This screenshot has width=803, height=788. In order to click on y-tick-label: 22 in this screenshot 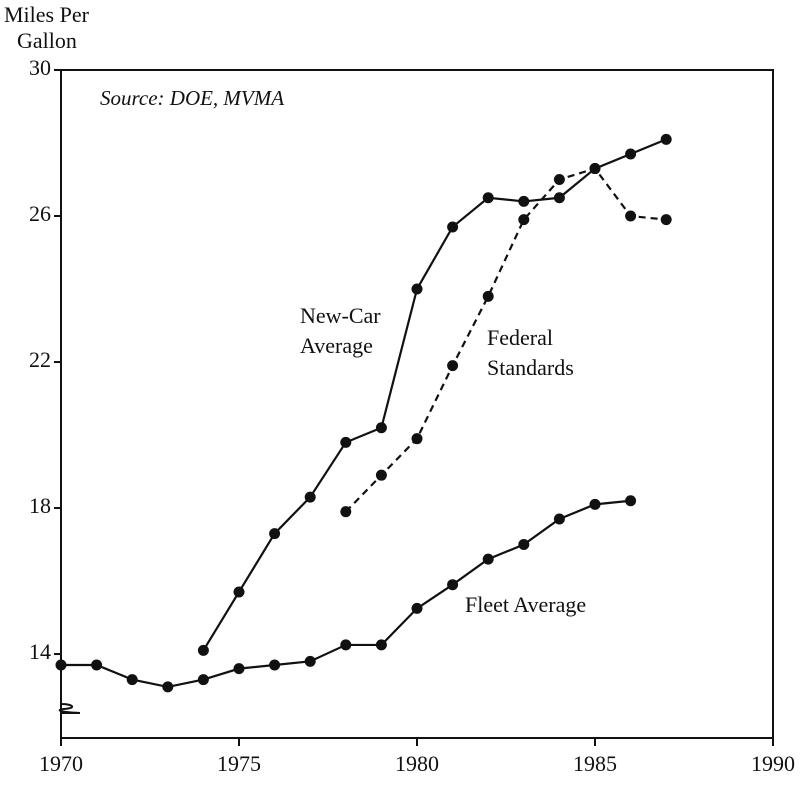, I will do `click(40, 359)`.